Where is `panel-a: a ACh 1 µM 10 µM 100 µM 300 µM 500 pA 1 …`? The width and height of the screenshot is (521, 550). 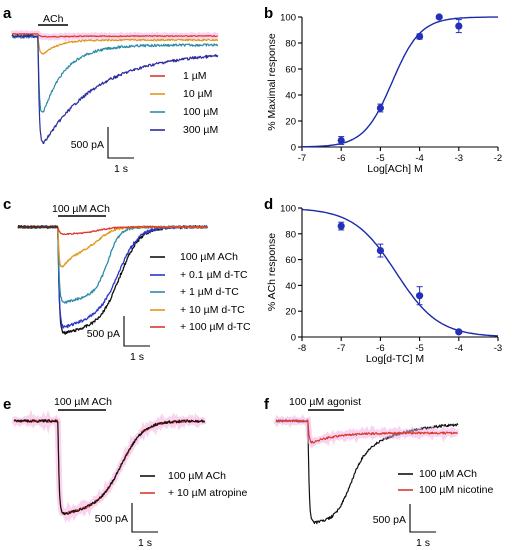 panel-a: a ACh 1 µM 10 µM 100 µM 300 µM 500 pA 1 … is located at coordinates (111, 90).